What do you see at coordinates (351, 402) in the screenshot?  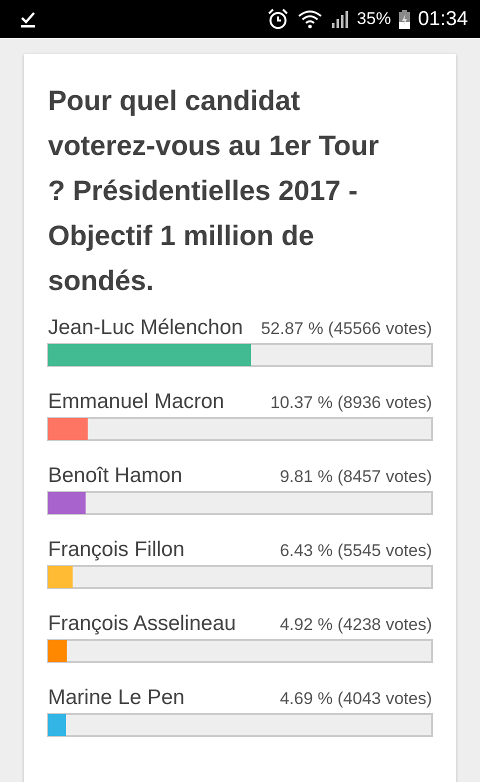 I see `data-label: 10.37 % (8936 votes)` at bounding box center [351, 402].